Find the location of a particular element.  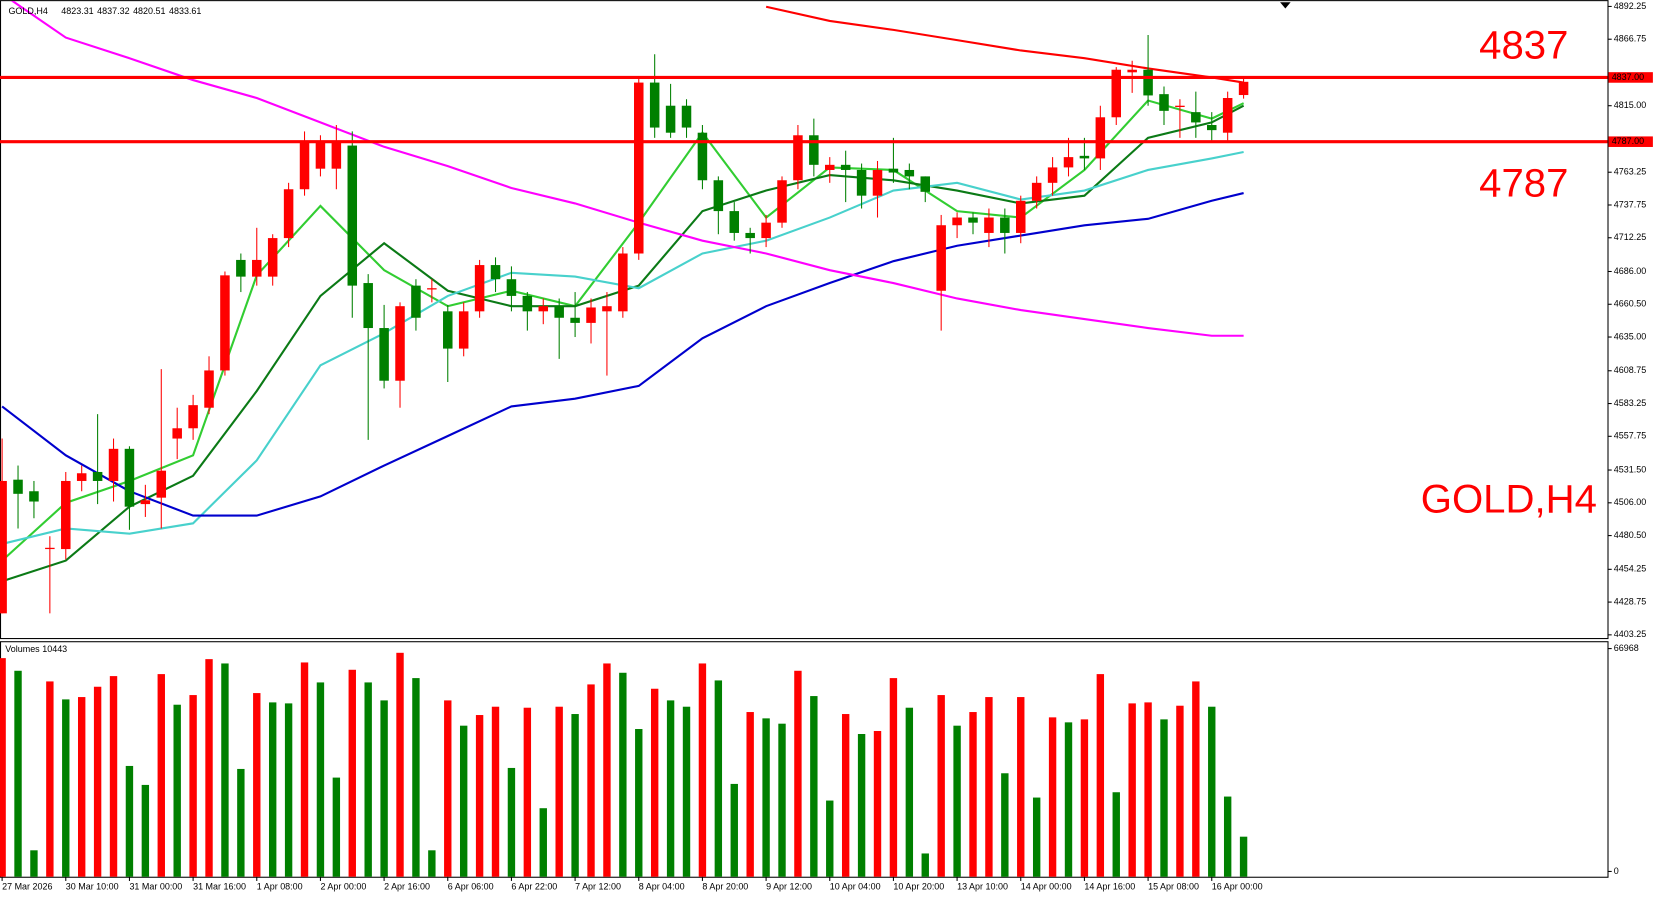

volume-label: Volumes is located at coordinates (22, 649).